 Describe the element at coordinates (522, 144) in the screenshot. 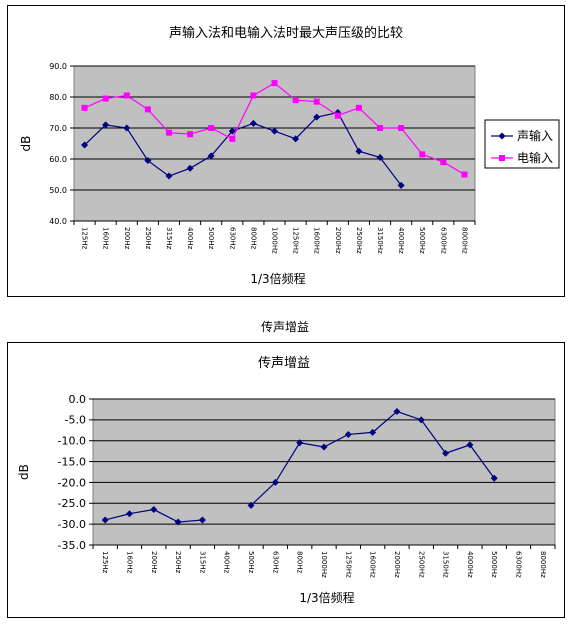

I see `legend-box` at that location.